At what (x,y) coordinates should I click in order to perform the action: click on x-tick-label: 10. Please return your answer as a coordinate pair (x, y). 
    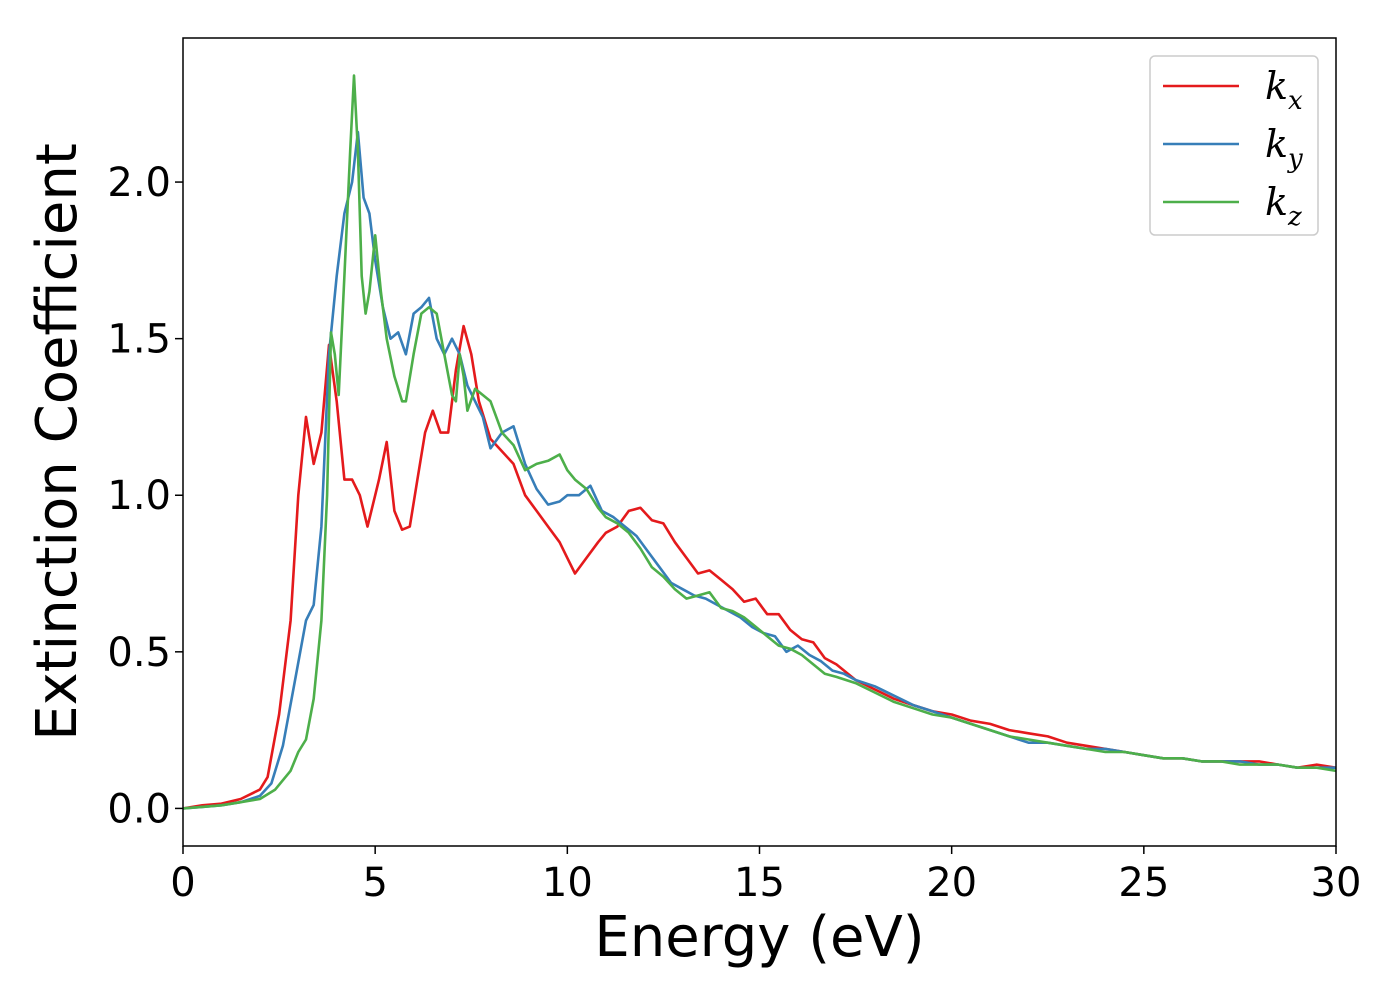
    Looking at the image, I should click on (567, 883).